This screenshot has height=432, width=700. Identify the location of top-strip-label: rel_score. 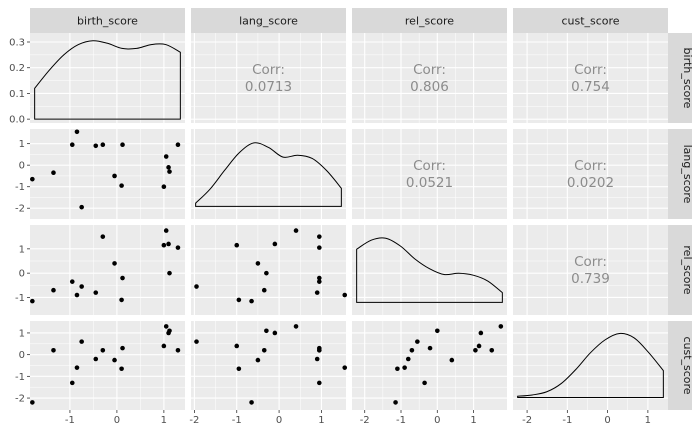
(429, 21).